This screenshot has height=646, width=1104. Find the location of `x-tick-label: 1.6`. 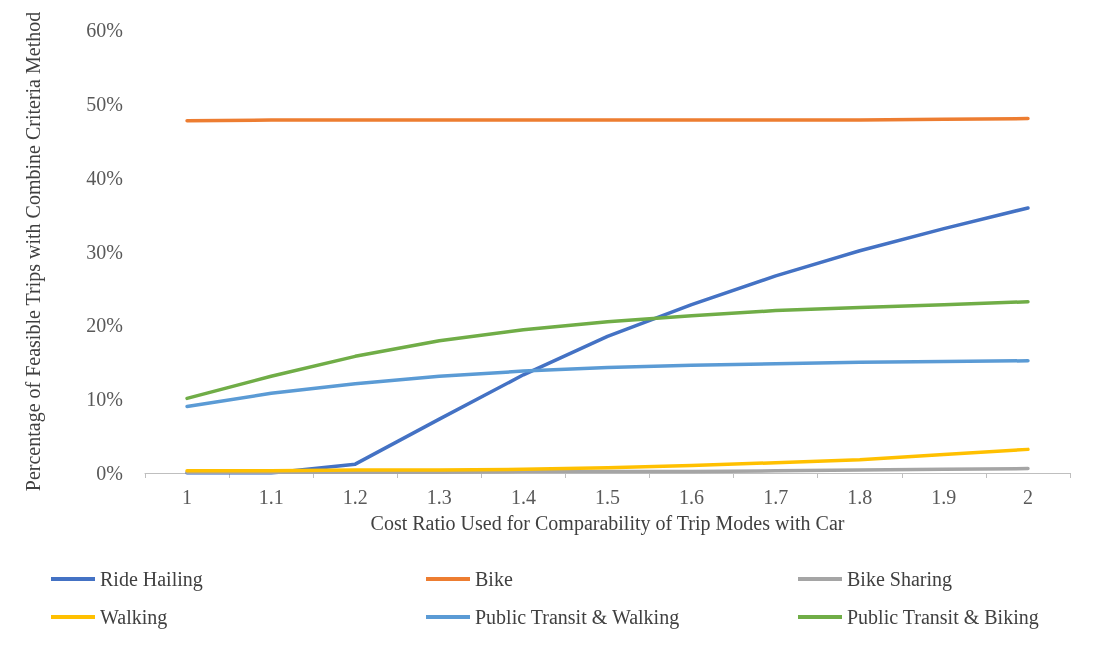

x-tick-label: 1.6 is located at coordinates (692, 497).